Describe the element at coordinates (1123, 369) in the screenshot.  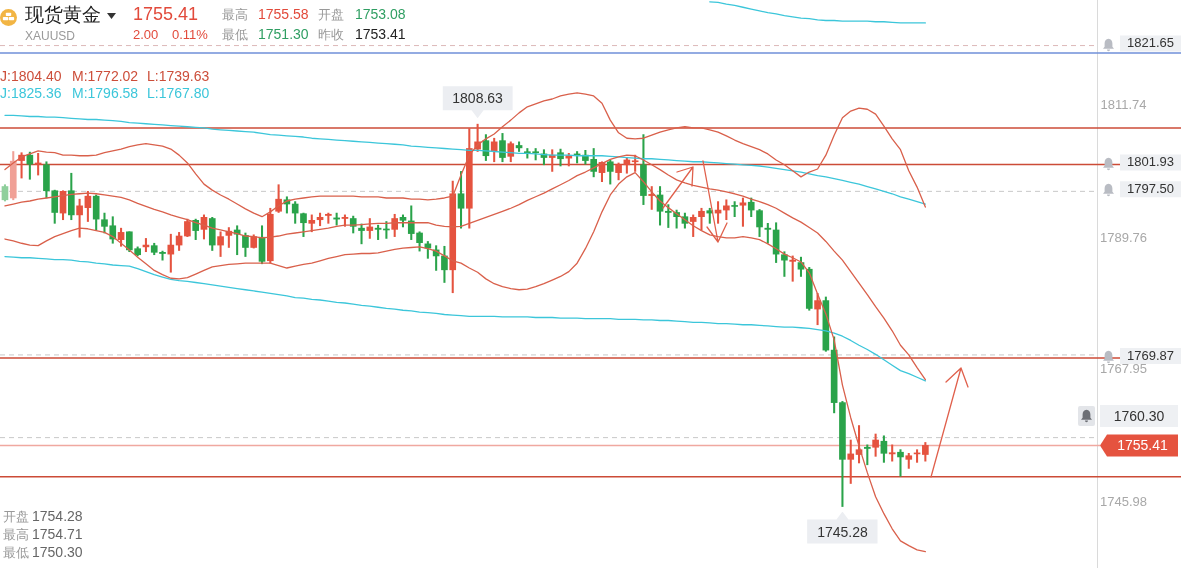
I see `y-tick-label: 1767.95` at that location.